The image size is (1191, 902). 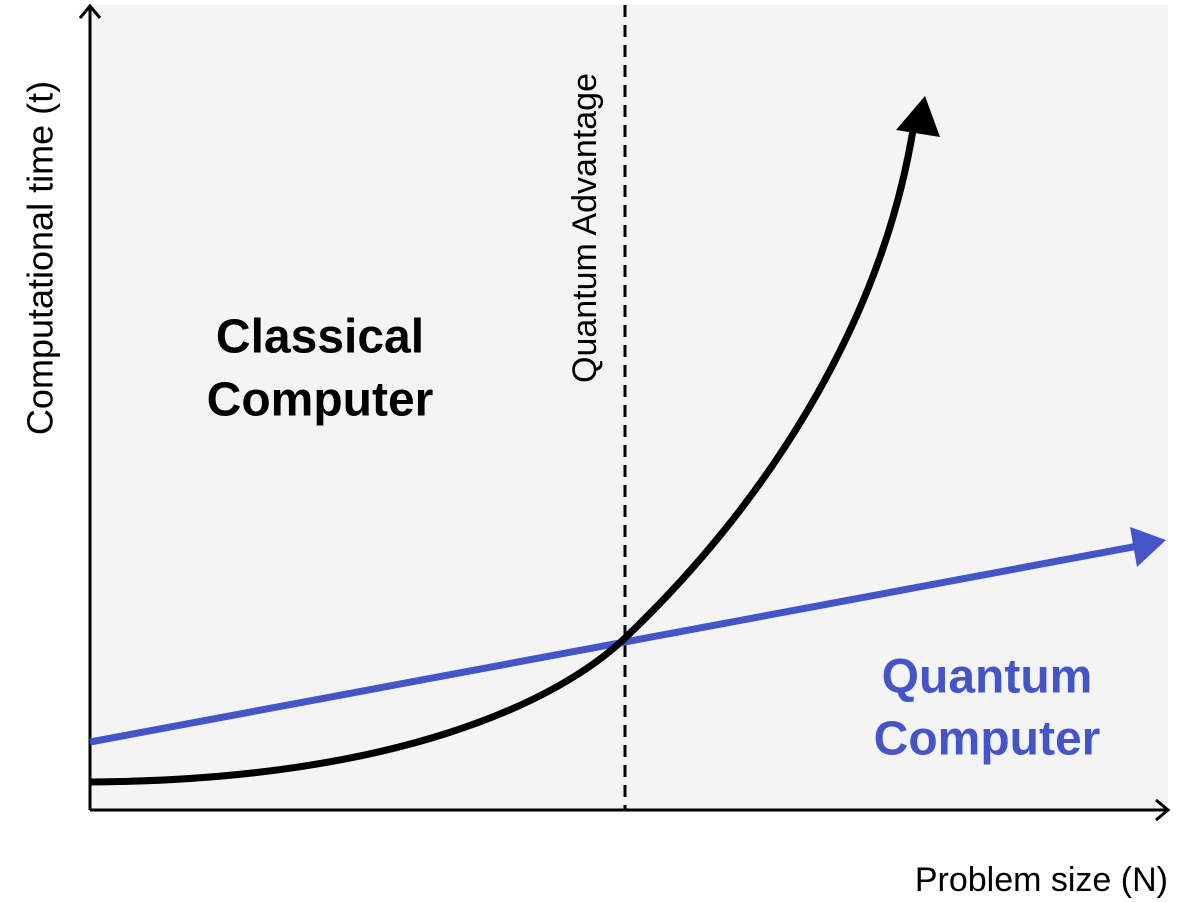 I want to click on classical-label: Computer, so click(x=320, y=400).